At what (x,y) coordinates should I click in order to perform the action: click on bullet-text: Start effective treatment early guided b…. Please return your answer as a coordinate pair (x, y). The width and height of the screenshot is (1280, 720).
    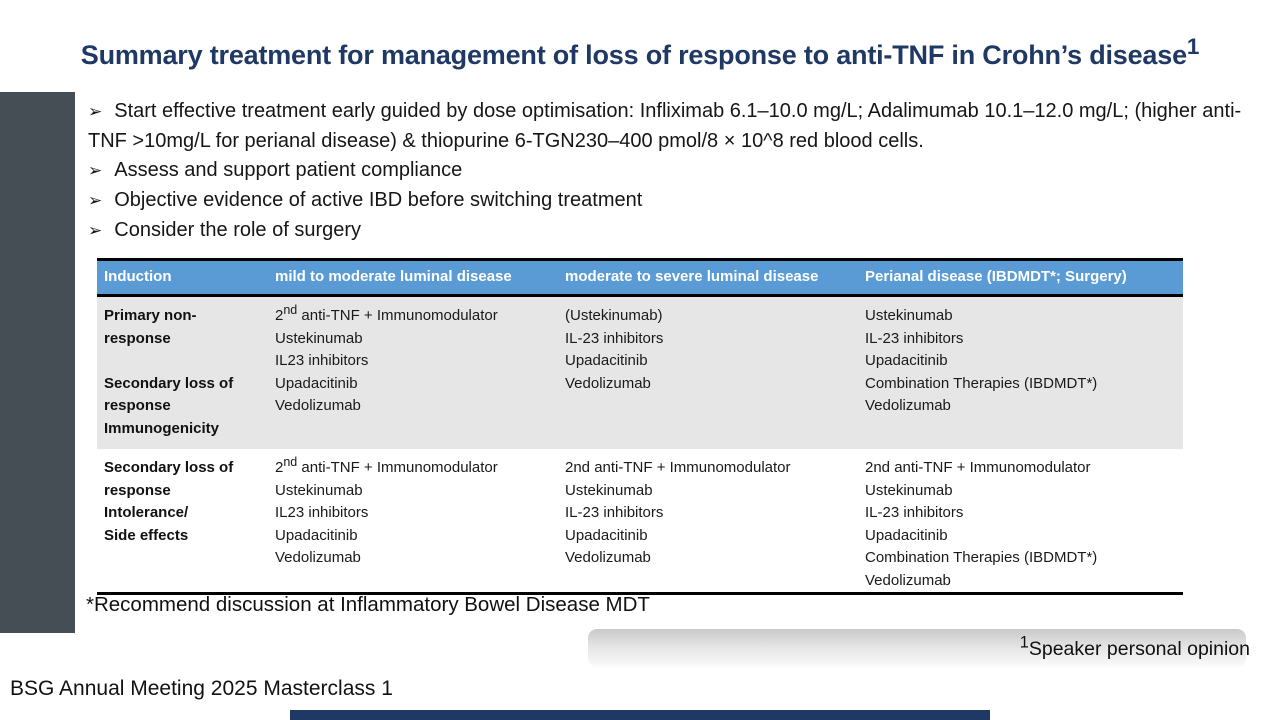
    Looking at the image, I should click on (665, 126).